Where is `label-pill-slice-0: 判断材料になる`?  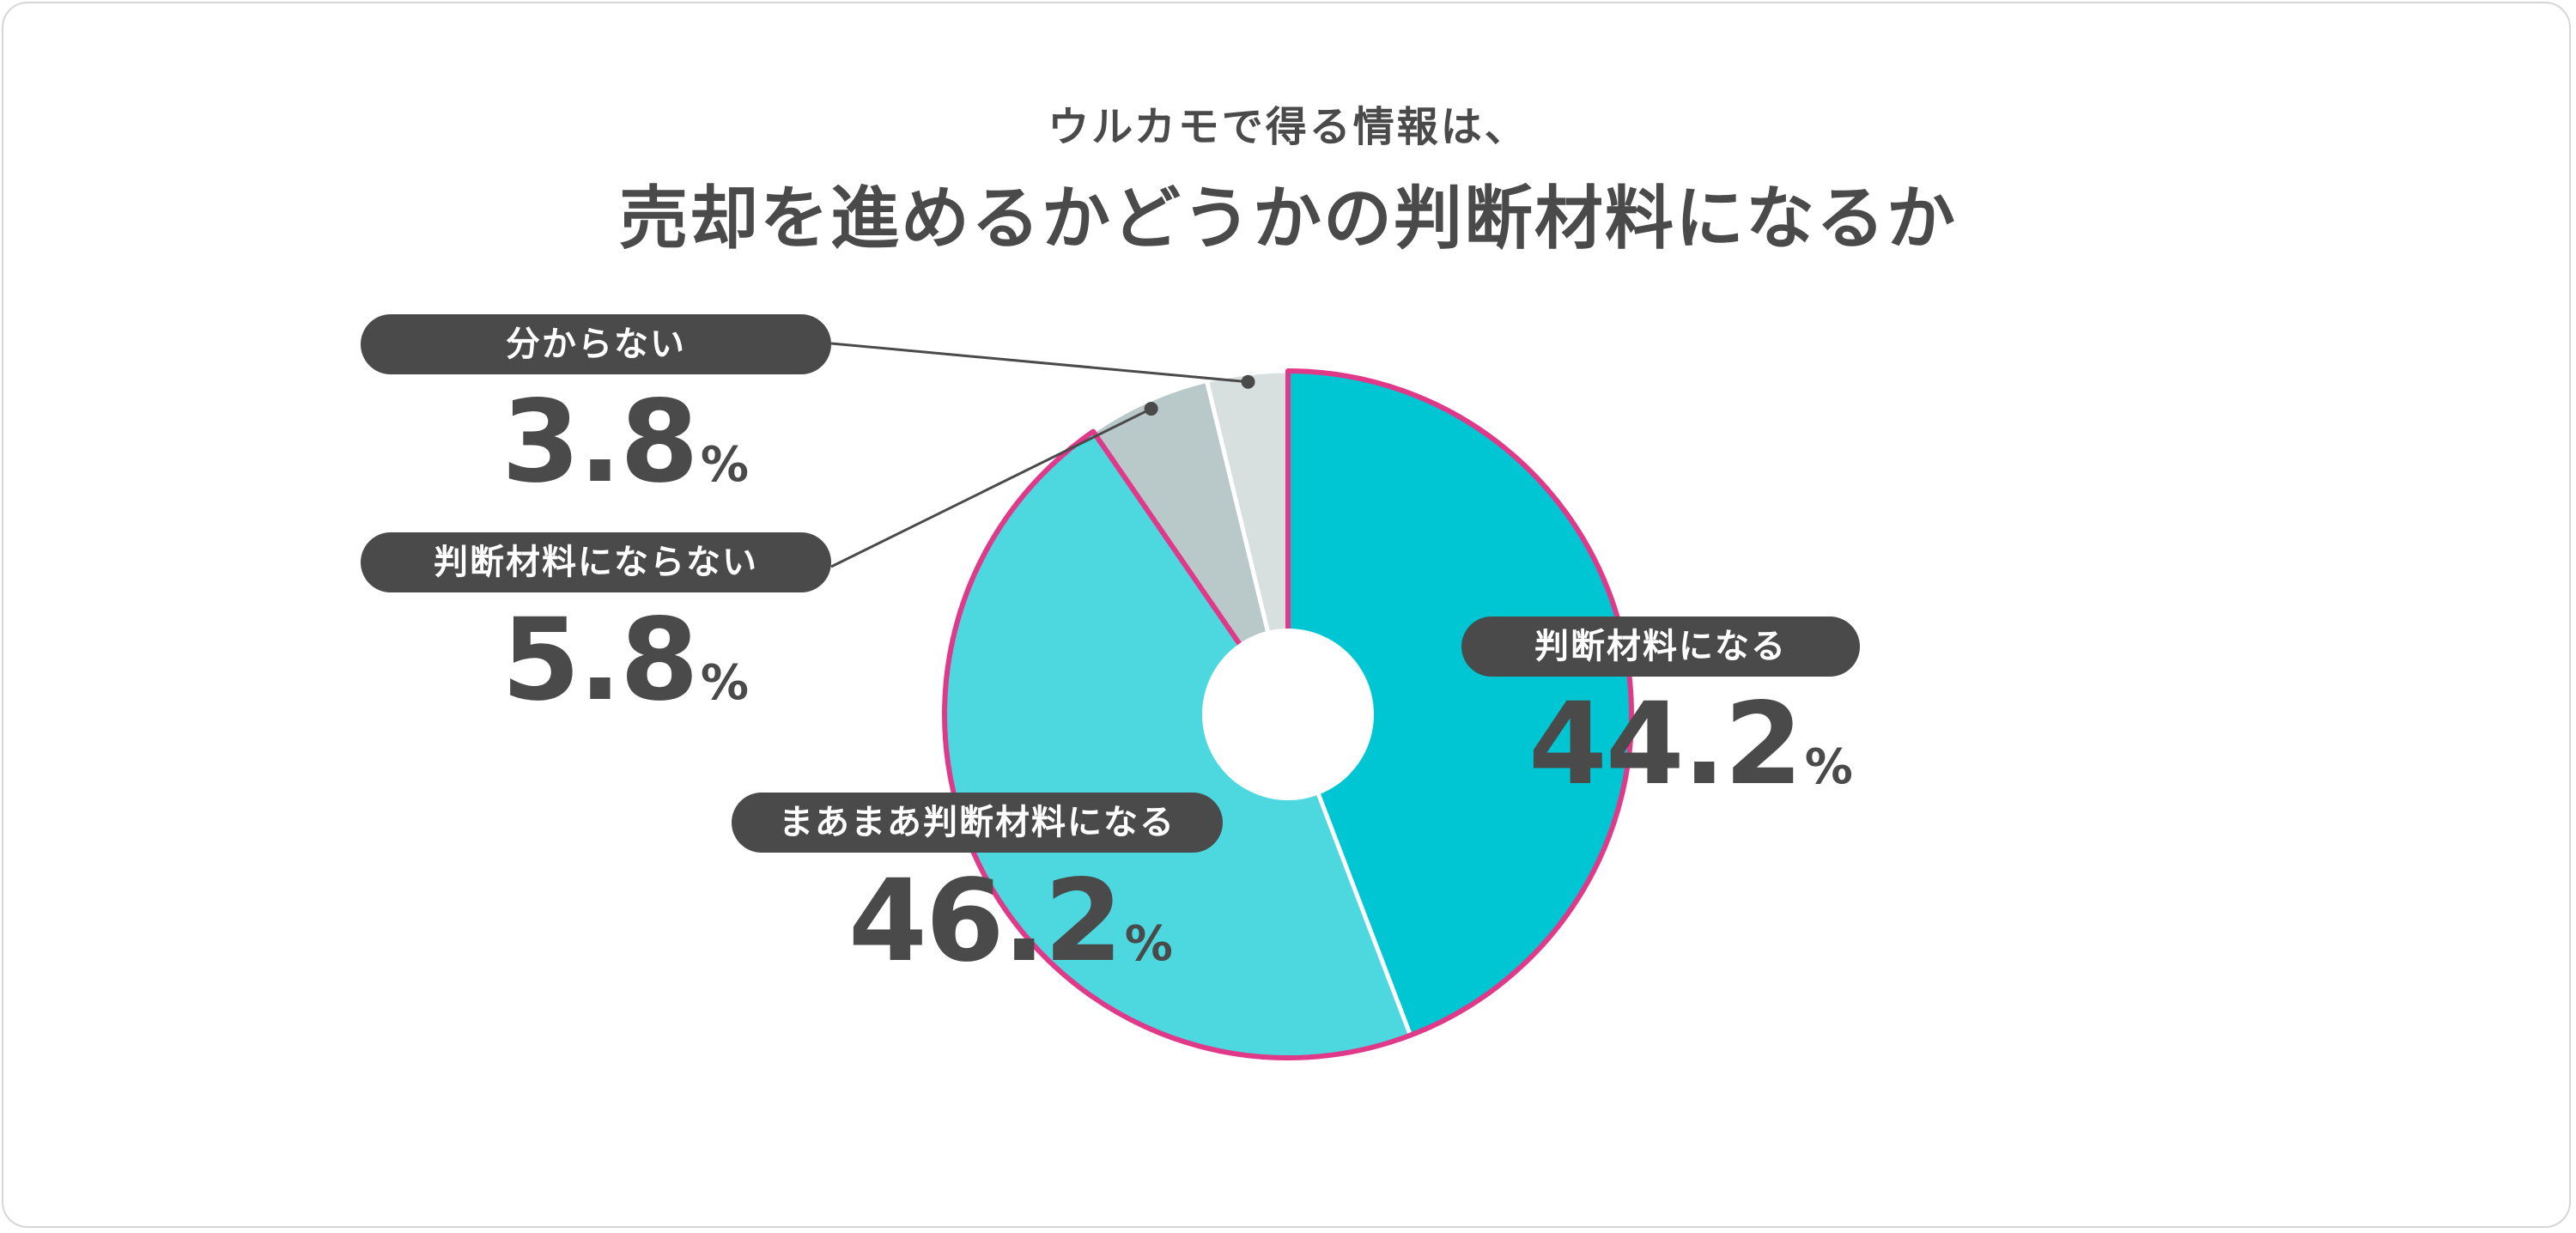
label-pill-slice-0: 判断材料になる is located at coordinates (1660, 646).